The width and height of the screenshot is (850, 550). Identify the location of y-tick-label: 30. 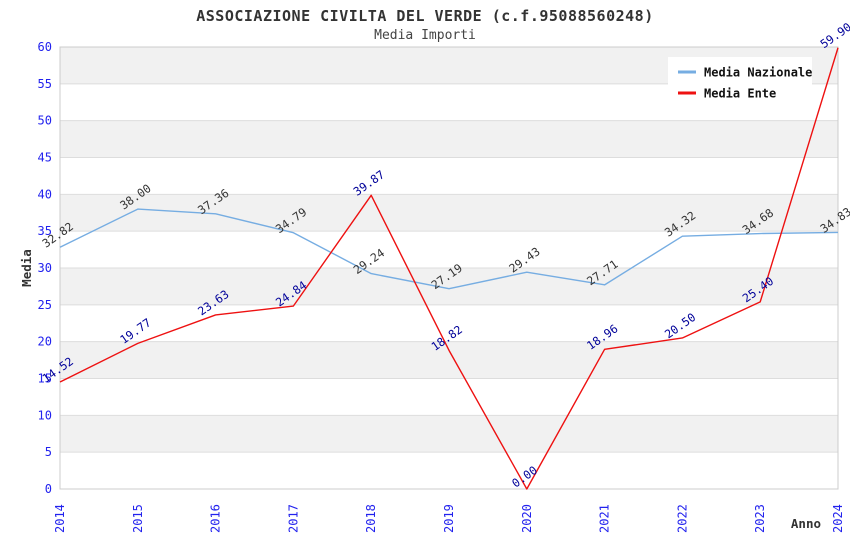
(45, 268).